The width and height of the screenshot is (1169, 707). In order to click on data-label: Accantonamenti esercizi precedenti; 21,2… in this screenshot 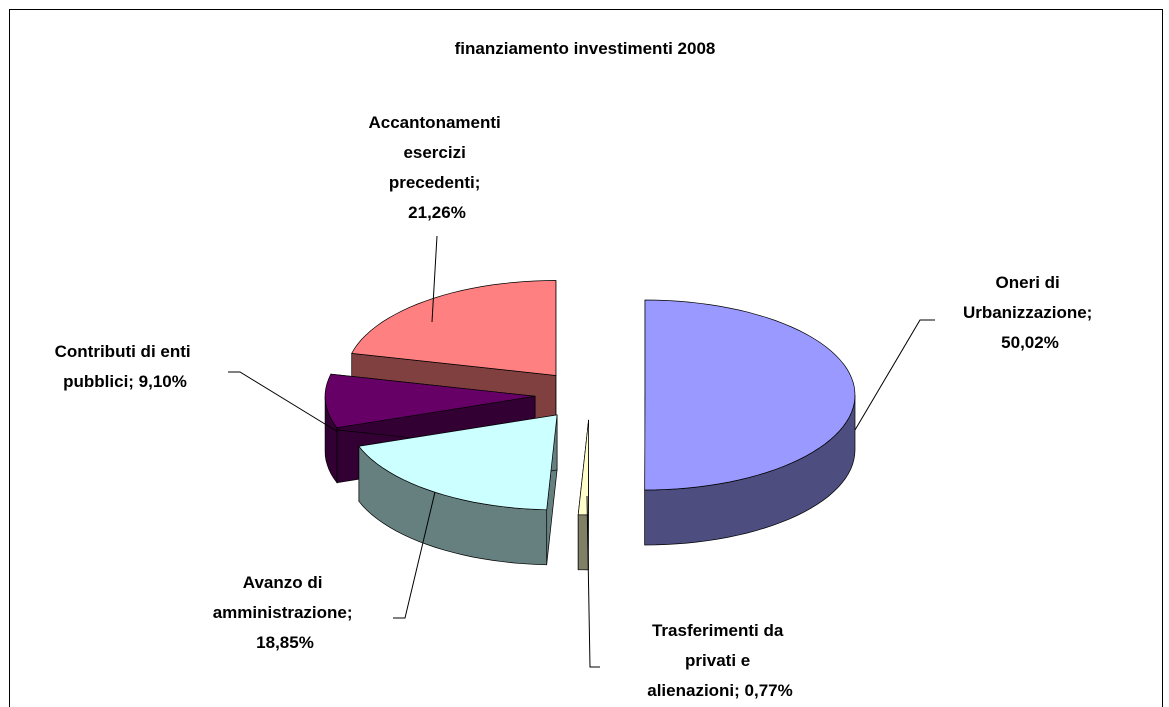, I will do `click(437, 167)`.